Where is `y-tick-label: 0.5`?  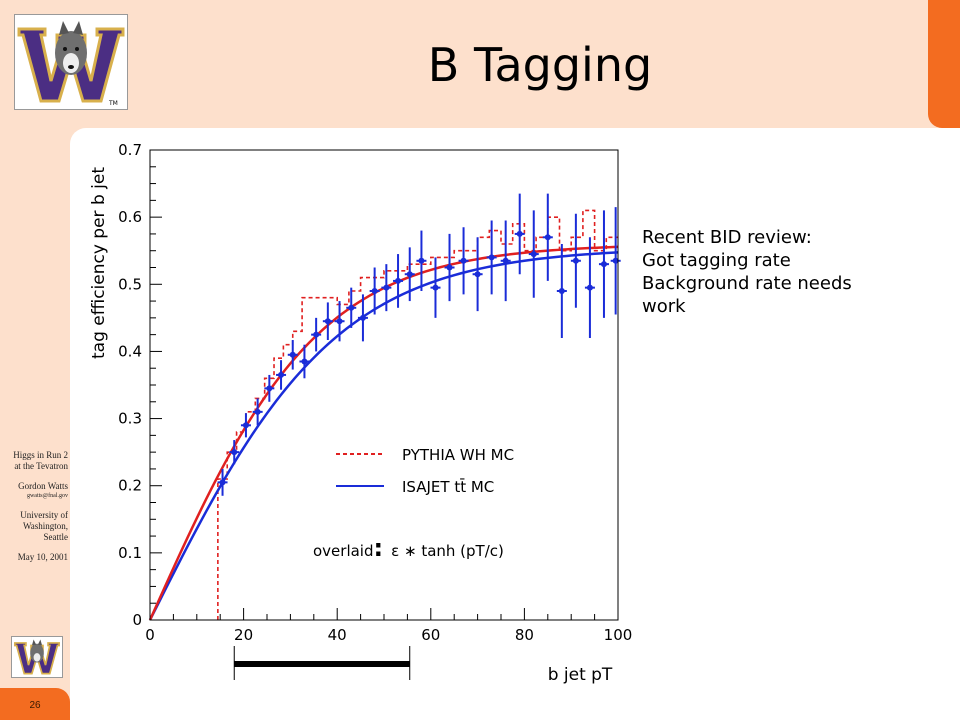 y-tick-label: 0.5 is located at coordinates (130, 284).